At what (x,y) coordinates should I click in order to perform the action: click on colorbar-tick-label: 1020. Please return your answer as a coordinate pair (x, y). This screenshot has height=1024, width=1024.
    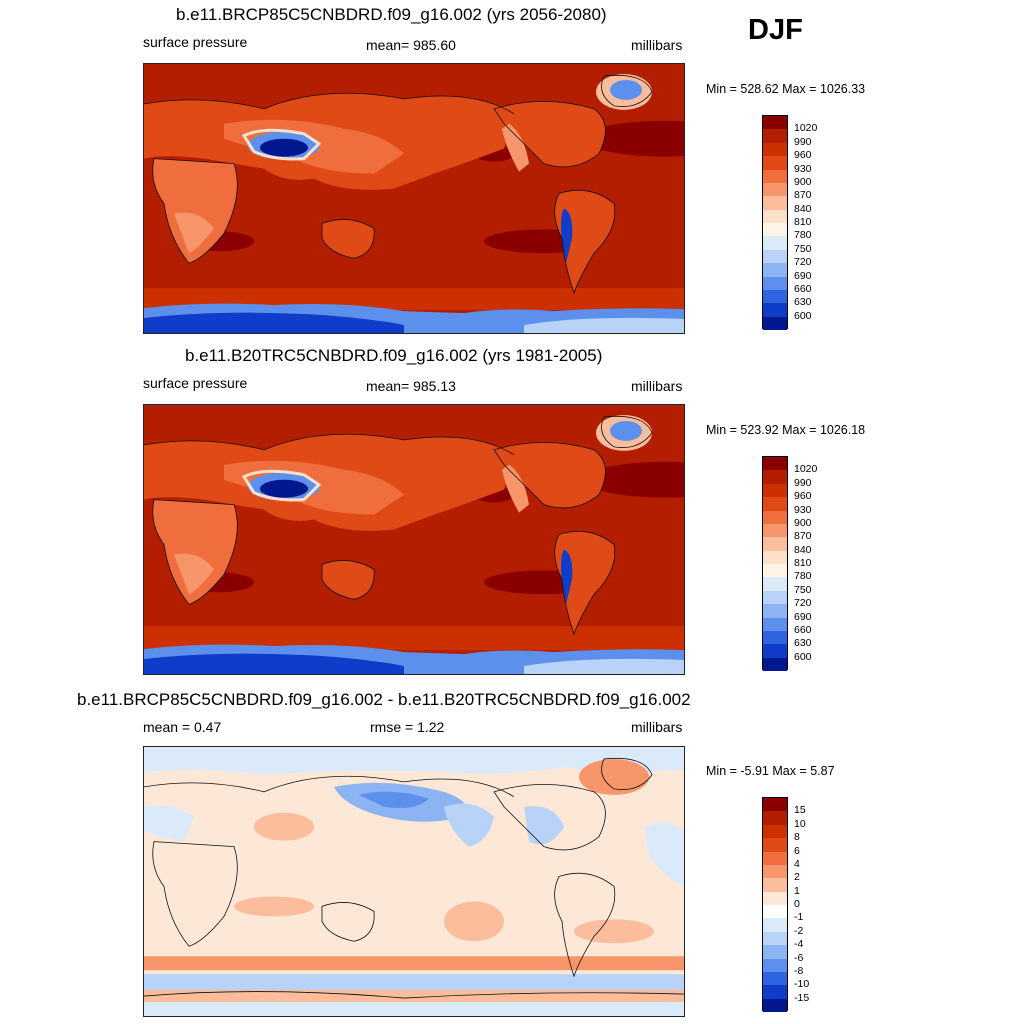
    Looking at the image, I should click on (806, 469).